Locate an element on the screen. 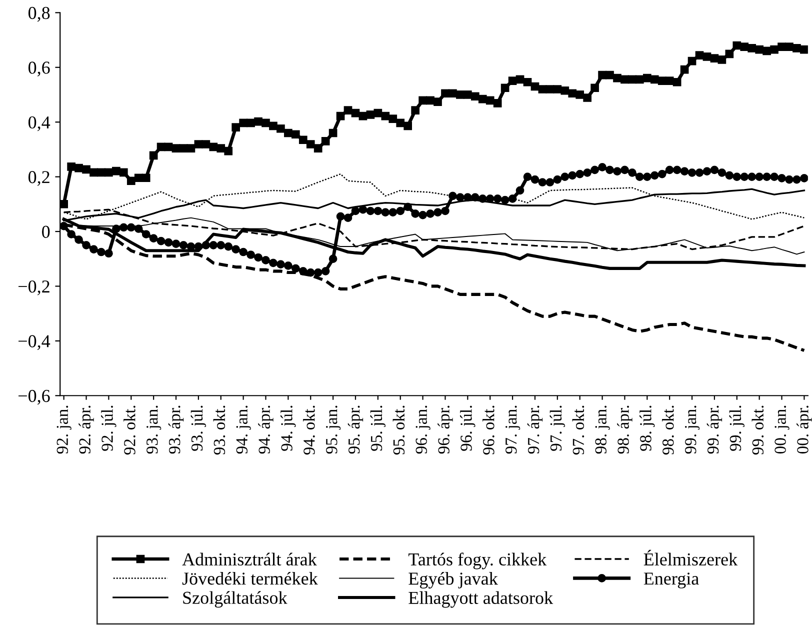 This screenshot has width=812, height=633. x-tick-label: 97. jan. is located at coordinates (513, 430).